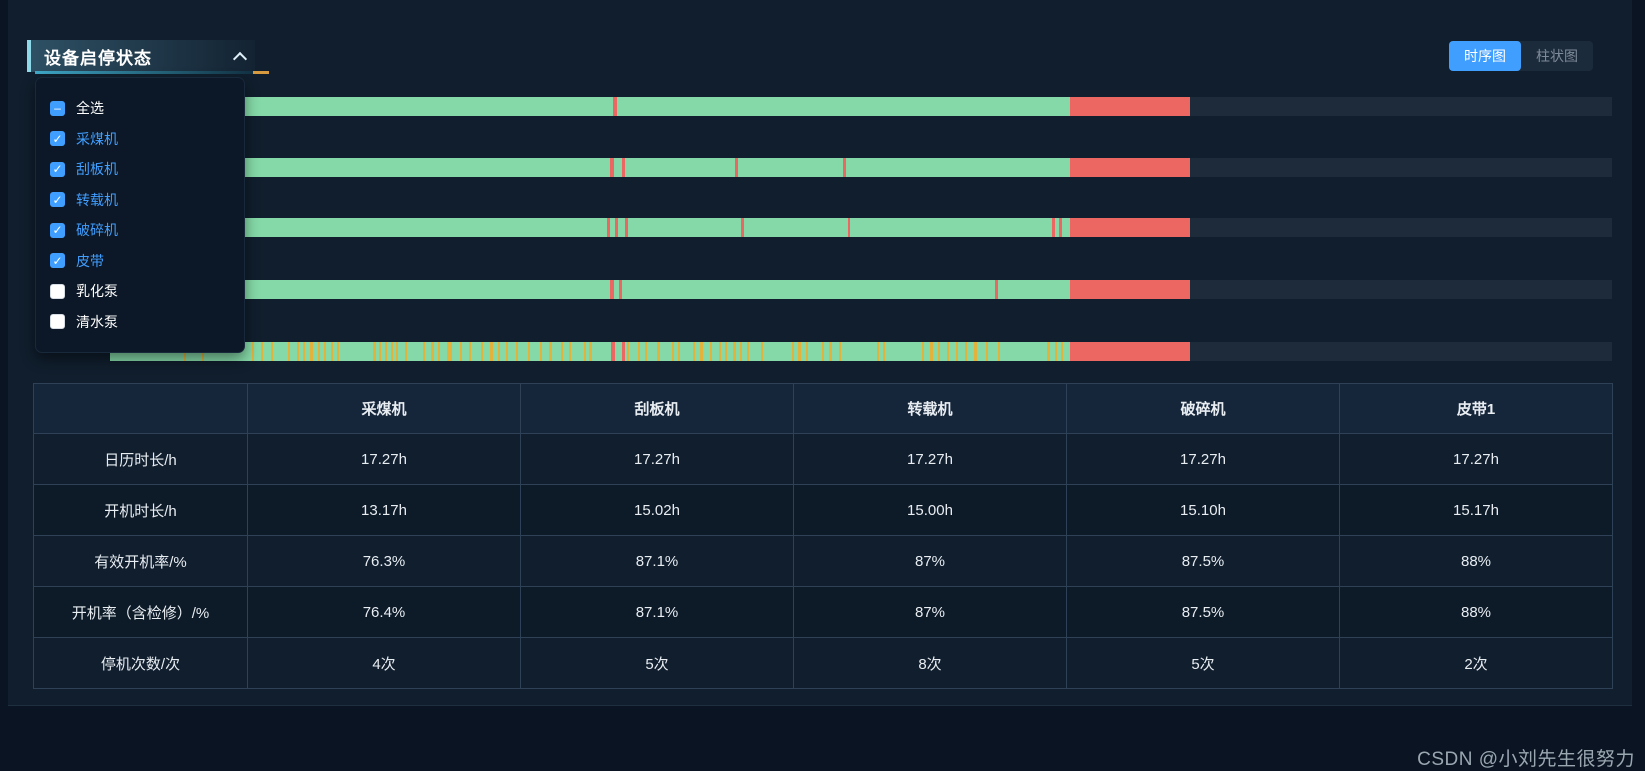 The image size is (1645, 771). I want to click on table-cell: 15.02h, so click(657, 510).